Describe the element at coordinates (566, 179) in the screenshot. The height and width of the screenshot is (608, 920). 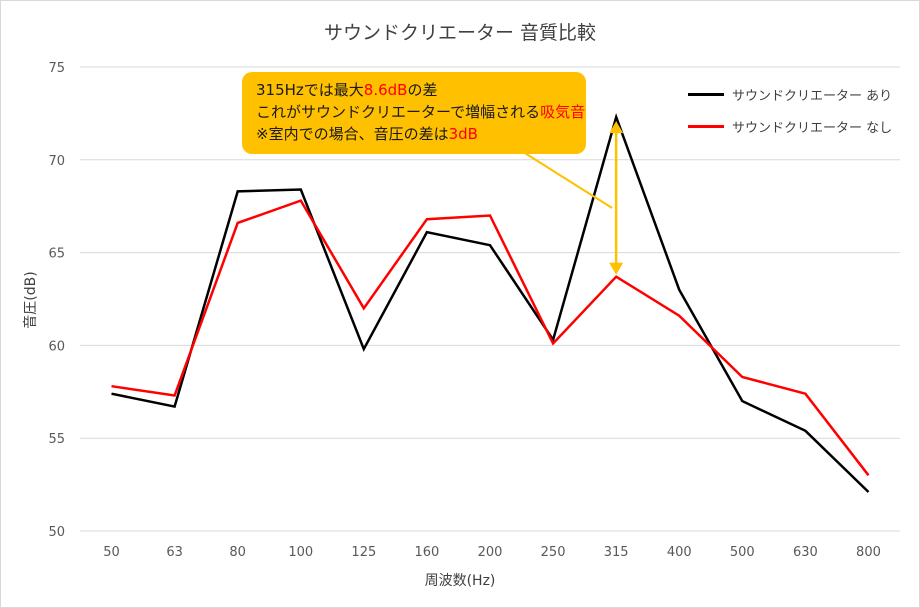
I see `callout-leader-line` at that location.